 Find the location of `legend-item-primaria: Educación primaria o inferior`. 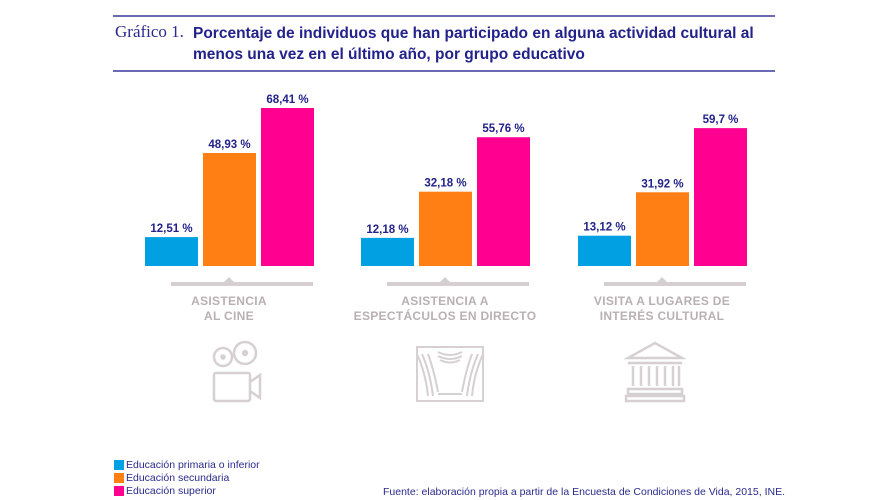

legend-item-primaria: Educación primaria o inferior is located at coordinates (187, 464).